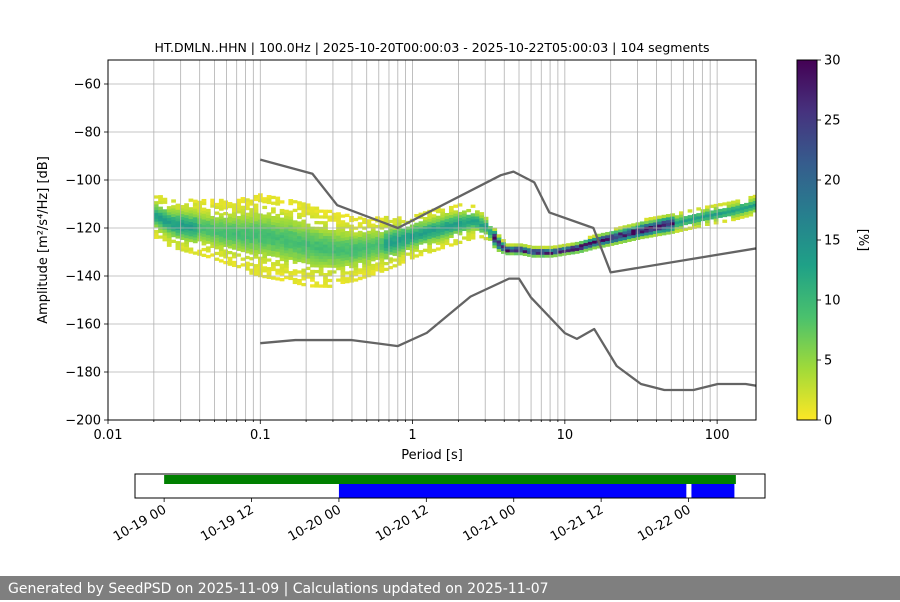  I want to click on y-axis-label: Amplitude [m²/s⁴/Hz] [dB], so click(43, 240).